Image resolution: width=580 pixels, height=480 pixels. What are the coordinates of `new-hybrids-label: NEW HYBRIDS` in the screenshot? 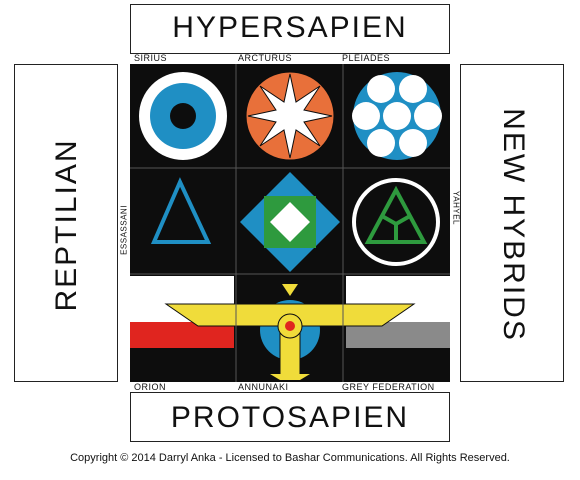 It's located at (513, 225).